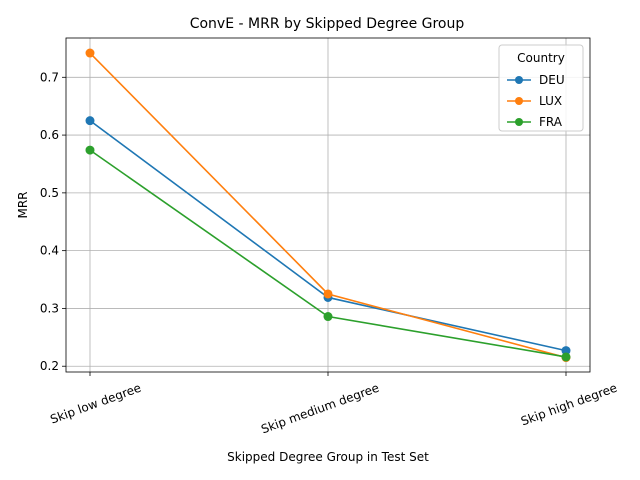 The height and width of the screenshot is (480, 640). What do you see at coordinates (49, 251) in the screenshot?
I see `y-tick-label: 0.4` at bounding box center [49, 251].